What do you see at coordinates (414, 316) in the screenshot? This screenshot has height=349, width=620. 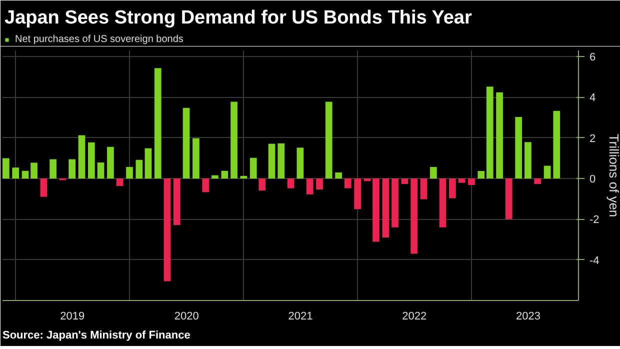 I see `x-tick-label: 2022` at bounding box center [414, 316].